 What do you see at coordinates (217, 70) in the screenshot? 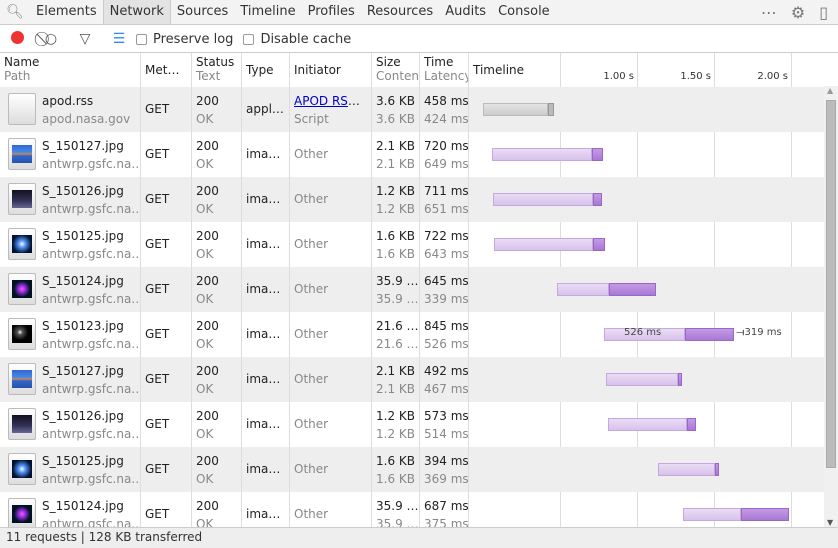
I see `column-header-status: Status Text` at bounding box center [217, 70].